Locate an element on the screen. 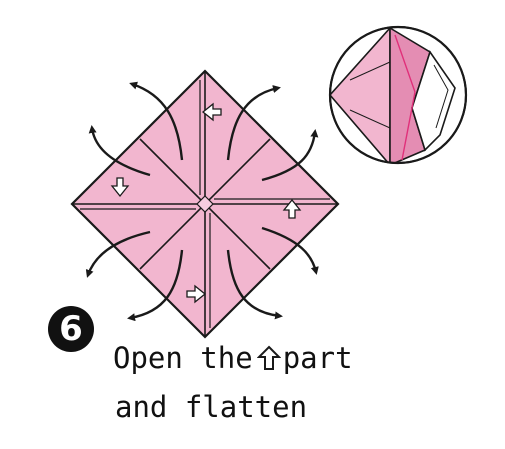 Image resolution: width=505 pixels, height=449 pixels. instruction-text-part: part is located at coordinates (317, 358).